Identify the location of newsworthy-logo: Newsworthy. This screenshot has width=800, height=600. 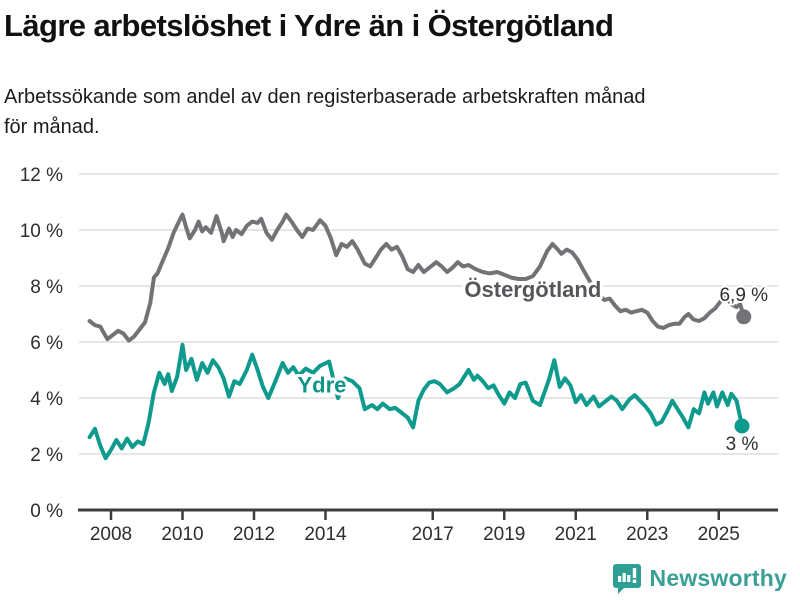
(699, 578).